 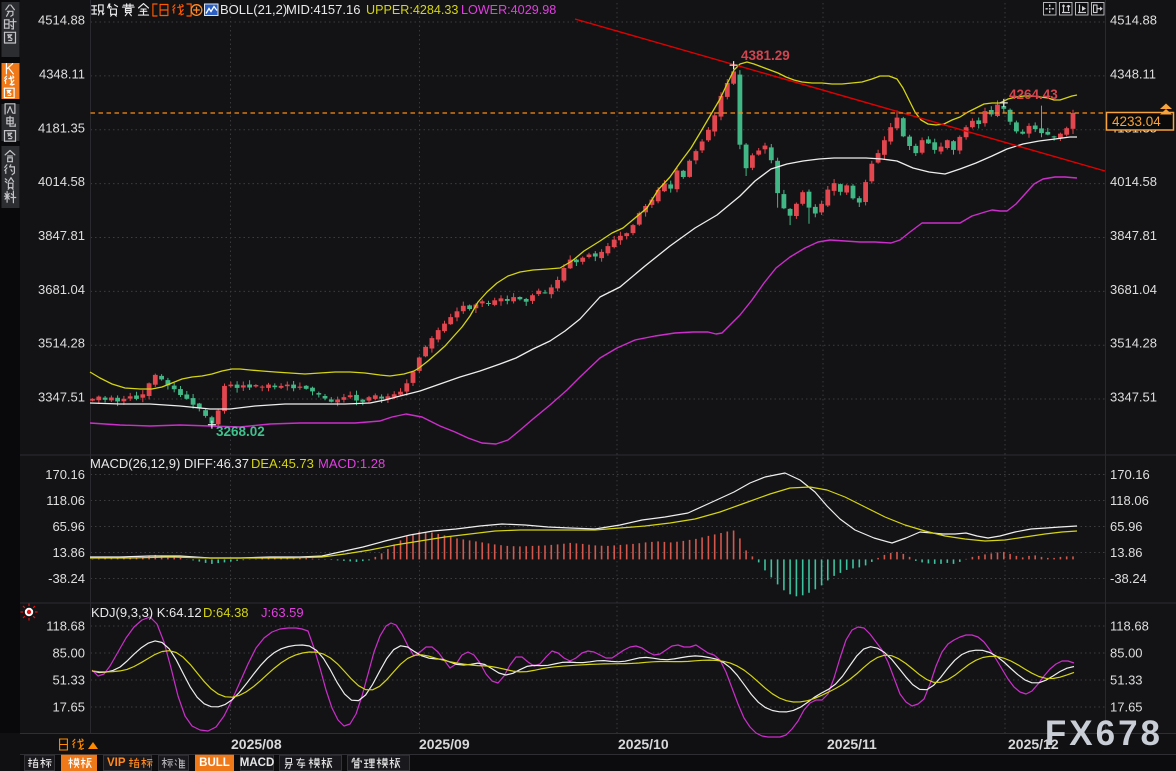 I want to click on svg-text: 4181.35, so click(x=61, y=127).